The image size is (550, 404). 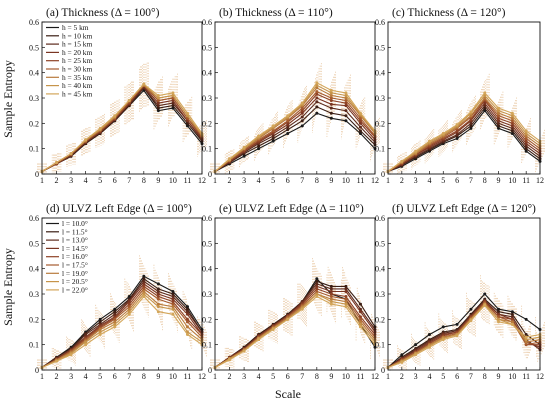 What do you see at coordinates (75, 27) in the screenshot?
I see `legend-label: h = 5 km` at bounding box center [75, 27].